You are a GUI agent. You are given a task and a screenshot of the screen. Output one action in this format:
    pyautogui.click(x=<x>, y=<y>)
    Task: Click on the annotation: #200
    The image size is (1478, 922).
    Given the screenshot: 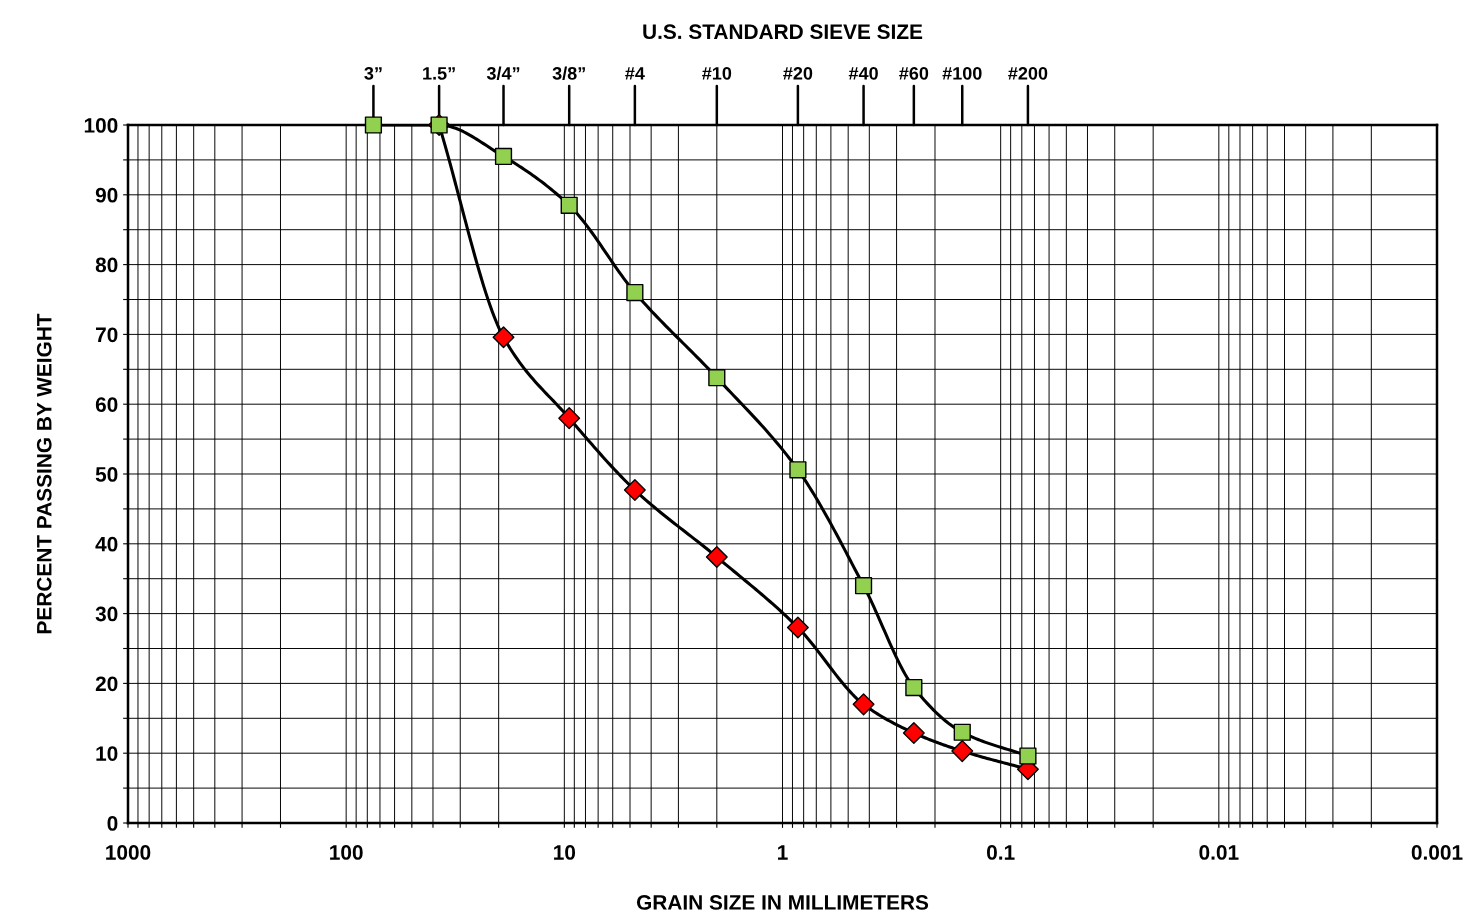 What is the action you would take?
    pyautogui.click(x=1028, y=73)
    